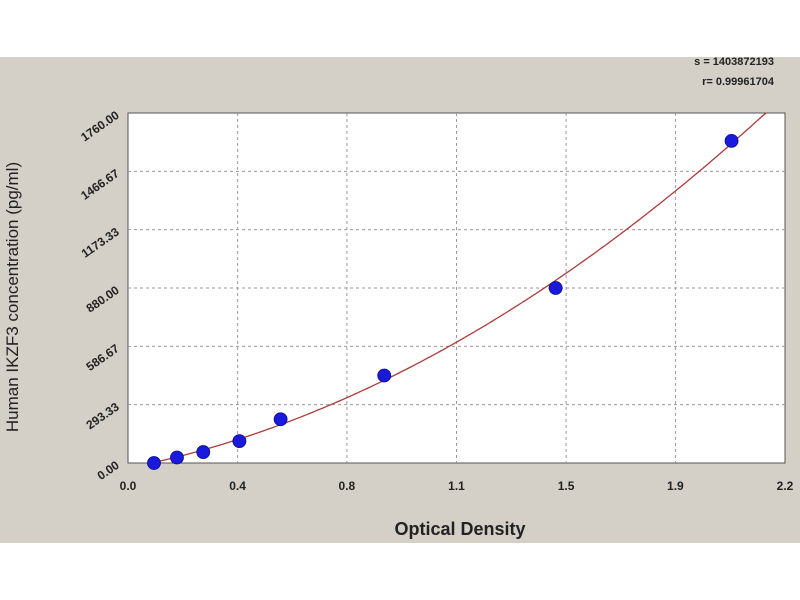 This screenshot has height=600, width=800. I want to click on x-tick-label: 0.4, so click(237, 486).